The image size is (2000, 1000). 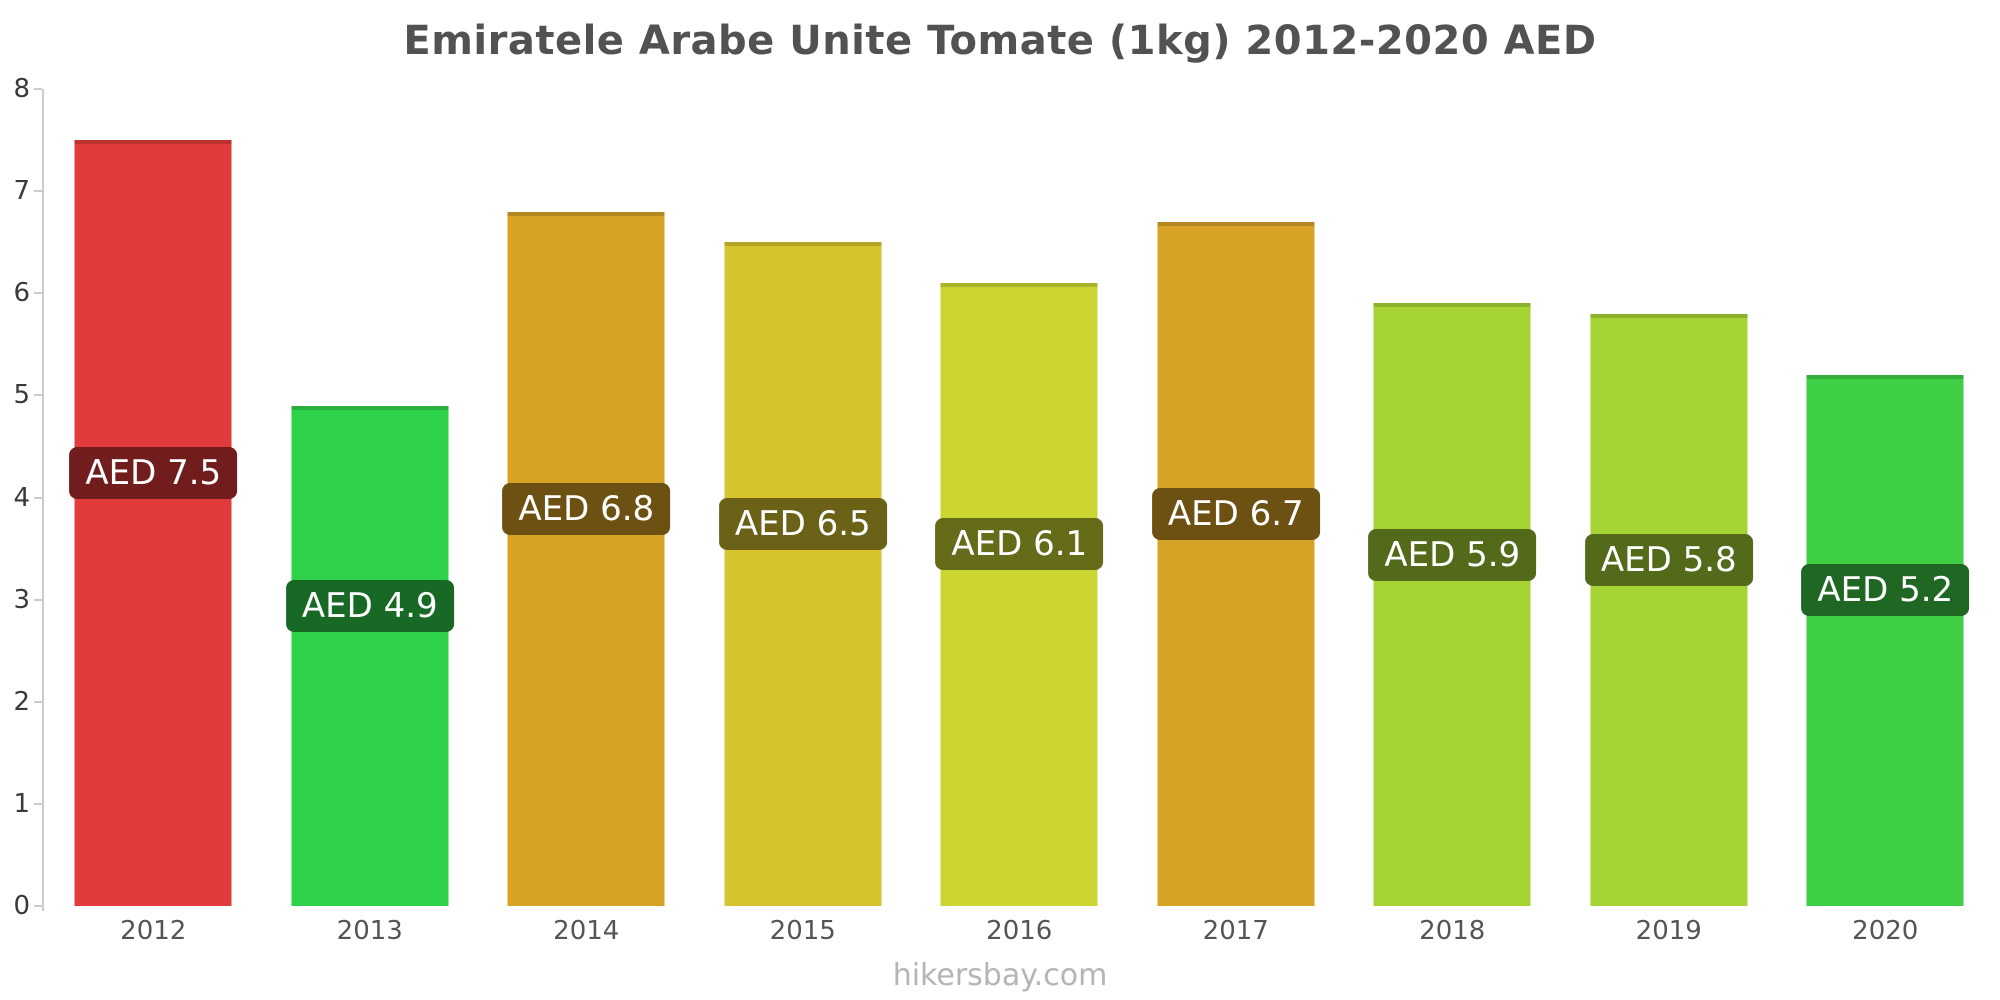 I want to click on bar-2018, so click(x=1452, y=604).